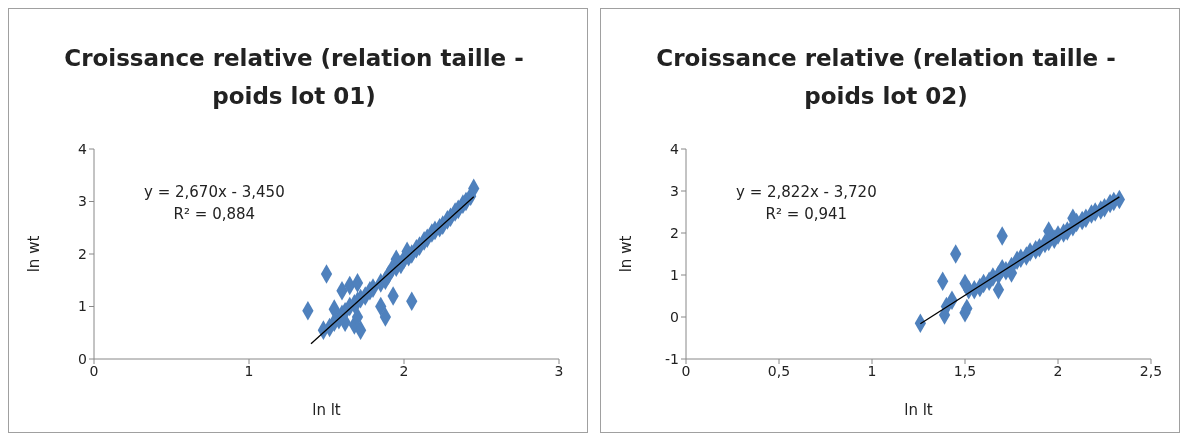 The width and height of the screenshot is (1192, 441). I want to click on annotation: y = 2,670x - 3,450, so click(214, 192).